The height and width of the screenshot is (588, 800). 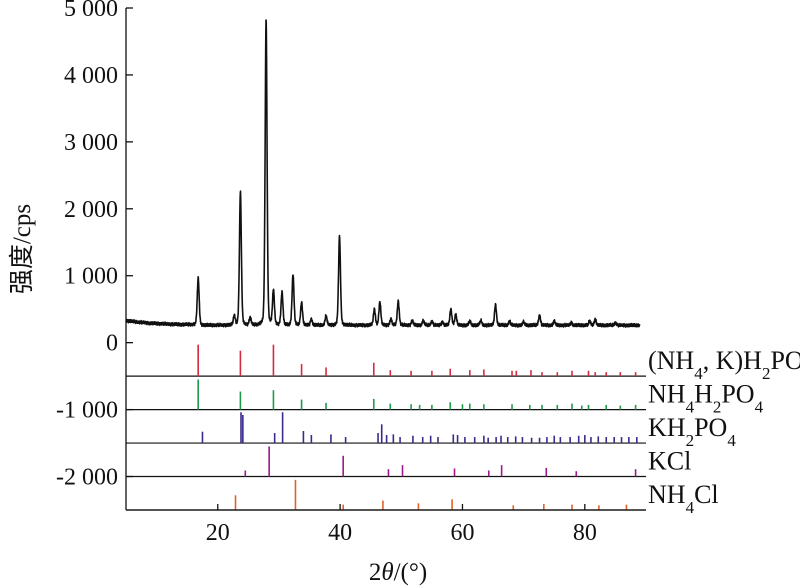 I want to click on y-tick-label: 3 000, so click(x=91, y=143).